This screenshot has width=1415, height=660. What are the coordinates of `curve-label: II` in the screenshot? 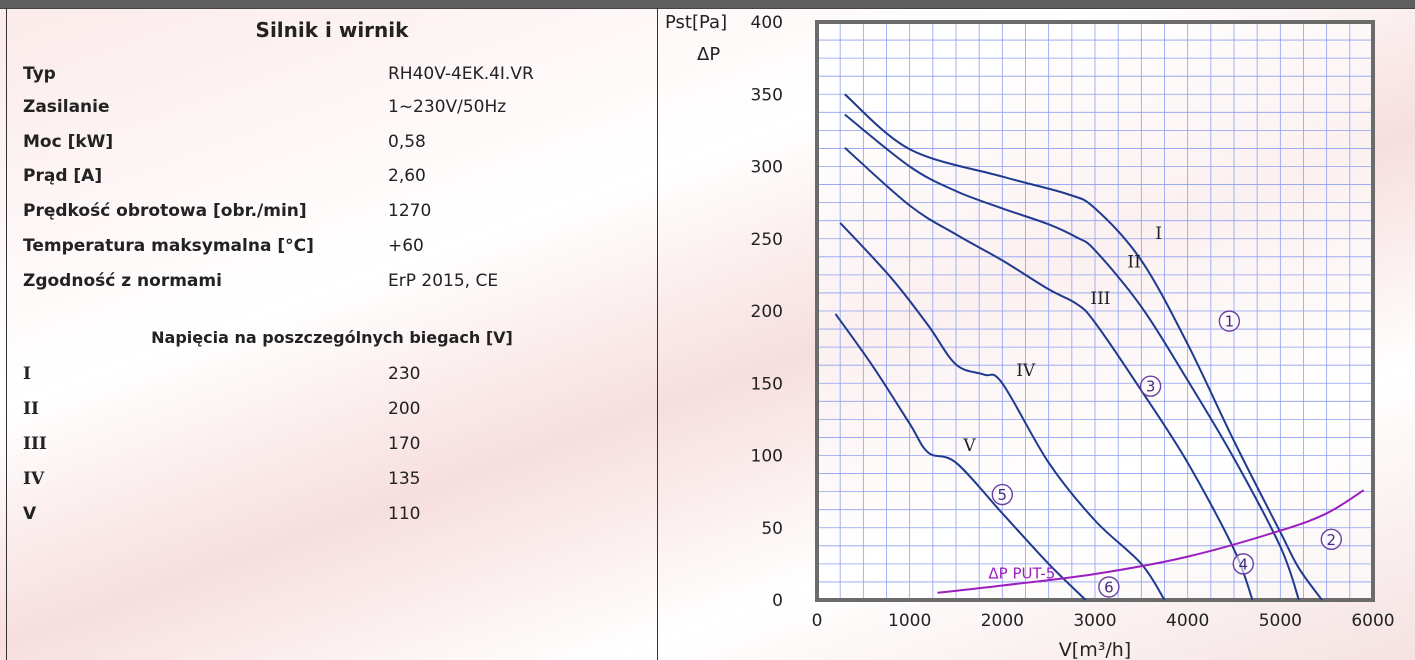 It's located at (1133, 263).